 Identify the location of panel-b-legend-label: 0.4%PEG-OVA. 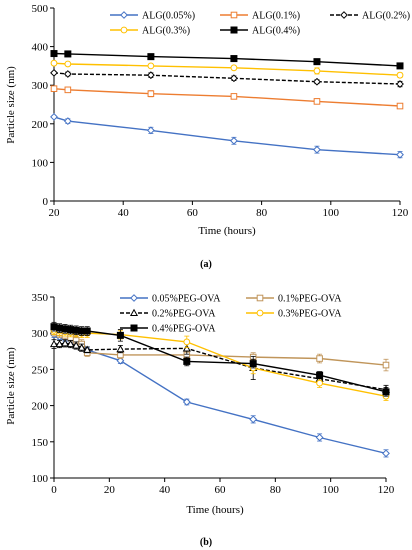
(184, 329).